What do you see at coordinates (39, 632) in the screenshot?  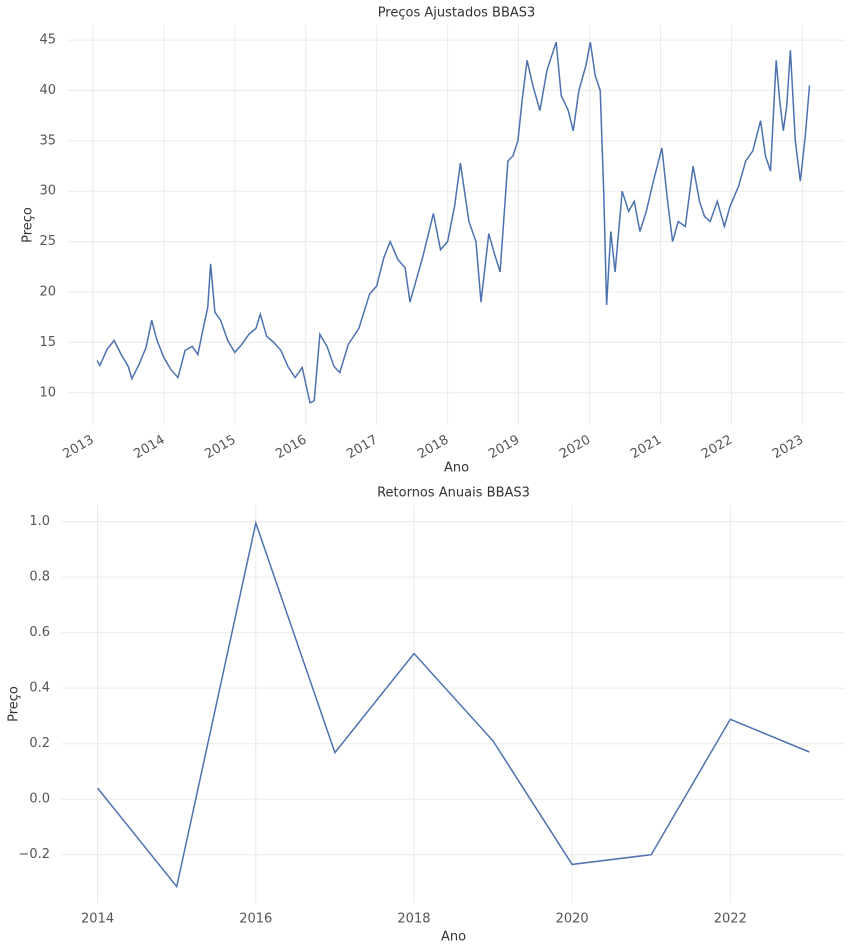 I see `y-tick-label: 0.6` at bounding box center [39, 632].